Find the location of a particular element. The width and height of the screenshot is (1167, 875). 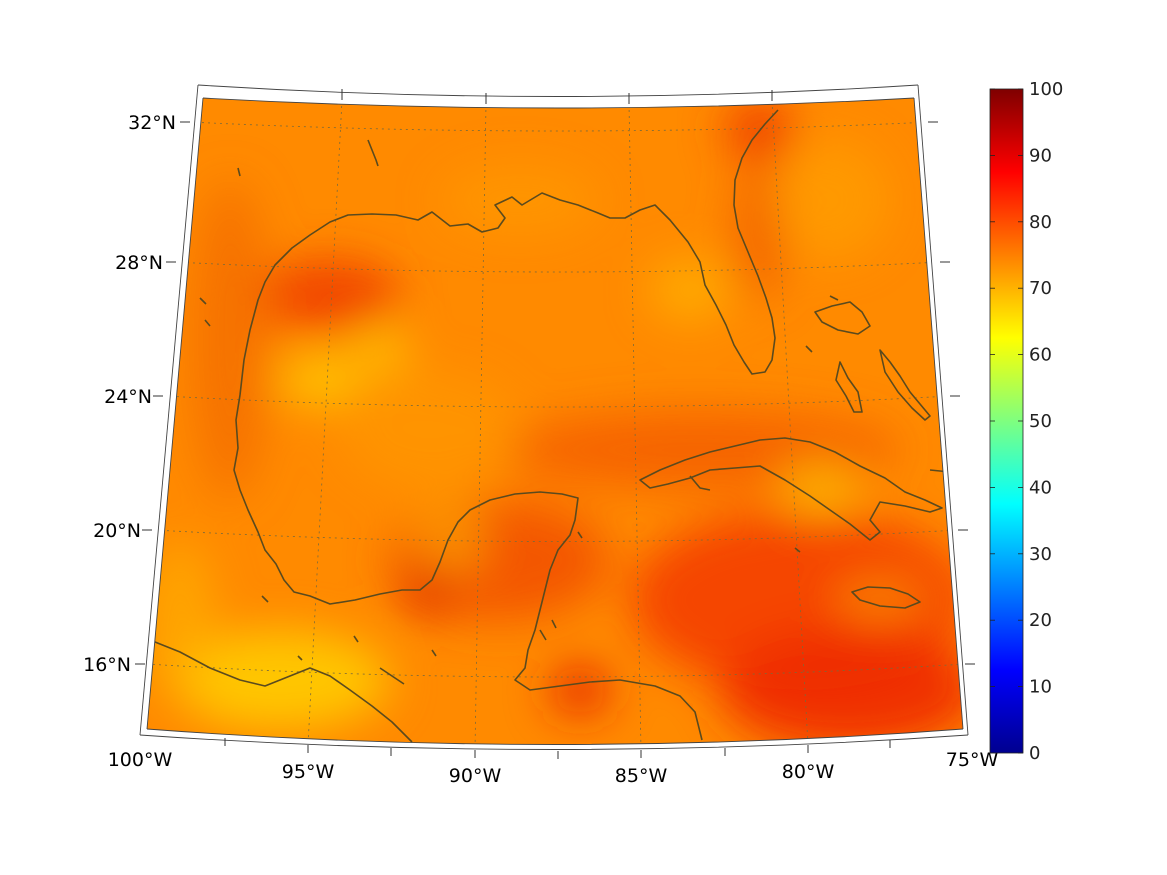

lon-label-95w: 95°W is located at coordinates (308, 772).